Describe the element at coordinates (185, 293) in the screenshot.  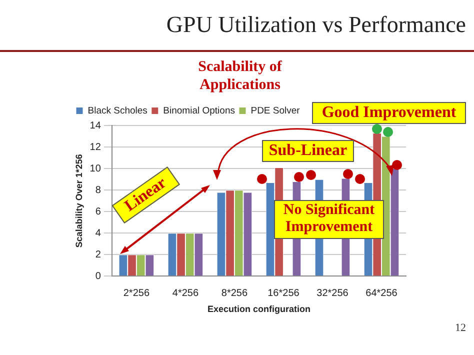
I see `x-tick-label: 4*256` at that location.